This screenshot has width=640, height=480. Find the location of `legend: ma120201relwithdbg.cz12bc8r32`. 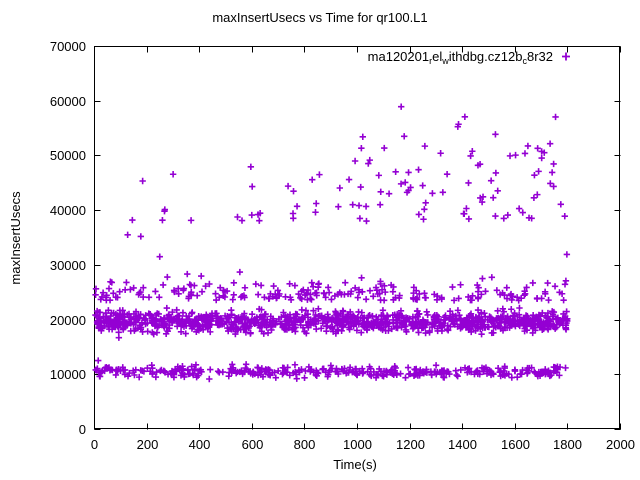

legend: ma120201relwithdbg.cz12bc8r32 is located at coordinates (469, 57).